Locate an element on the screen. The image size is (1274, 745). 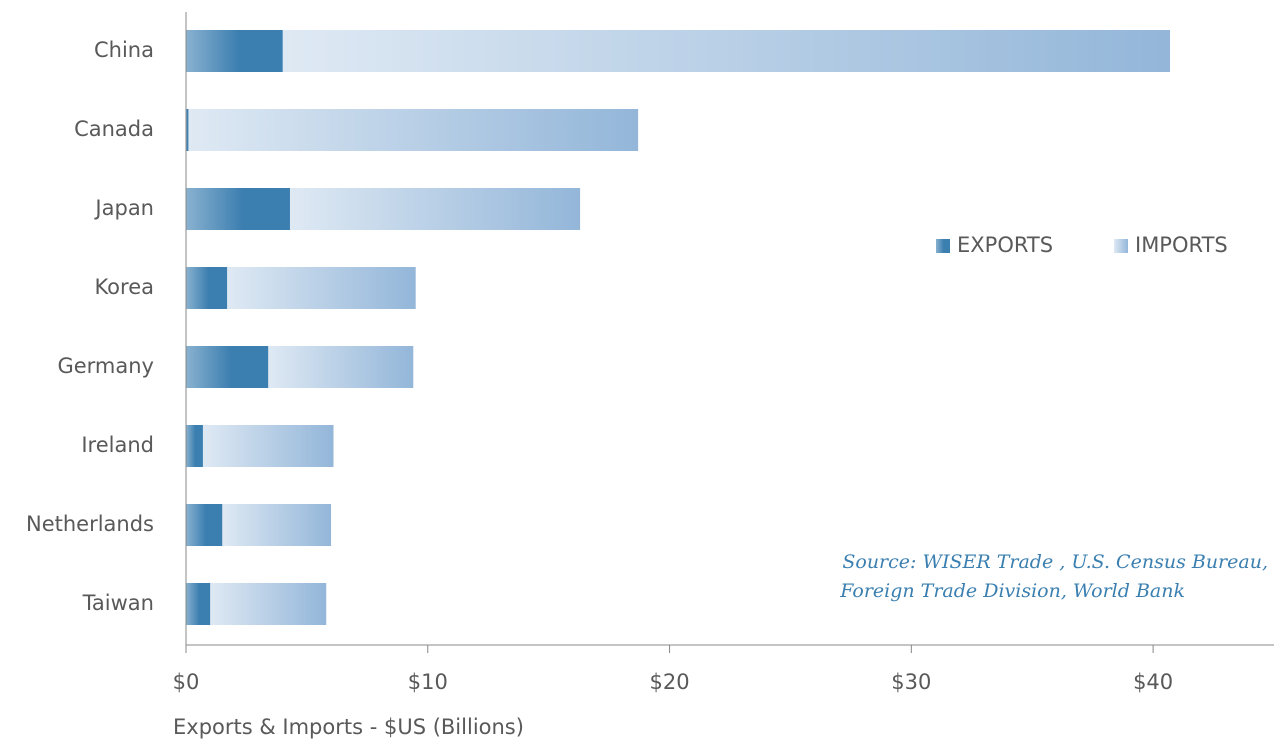
x-tick-label: $40 is located at coordinates (1153, 682).